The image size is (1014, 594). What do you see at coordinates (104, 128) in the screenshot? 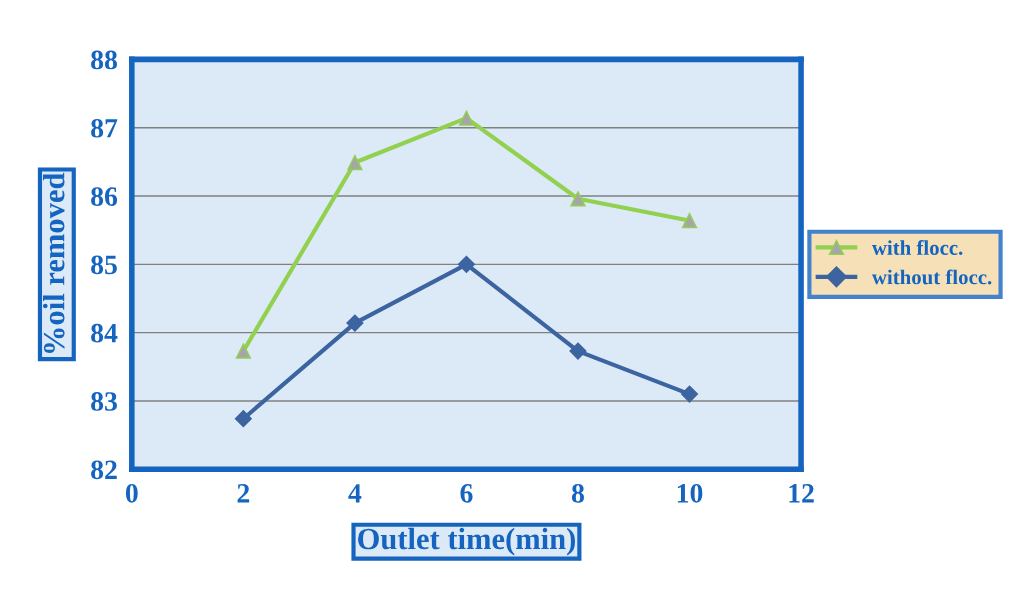
I see `y-tick-label: 87` at bounding box center [104, 128].